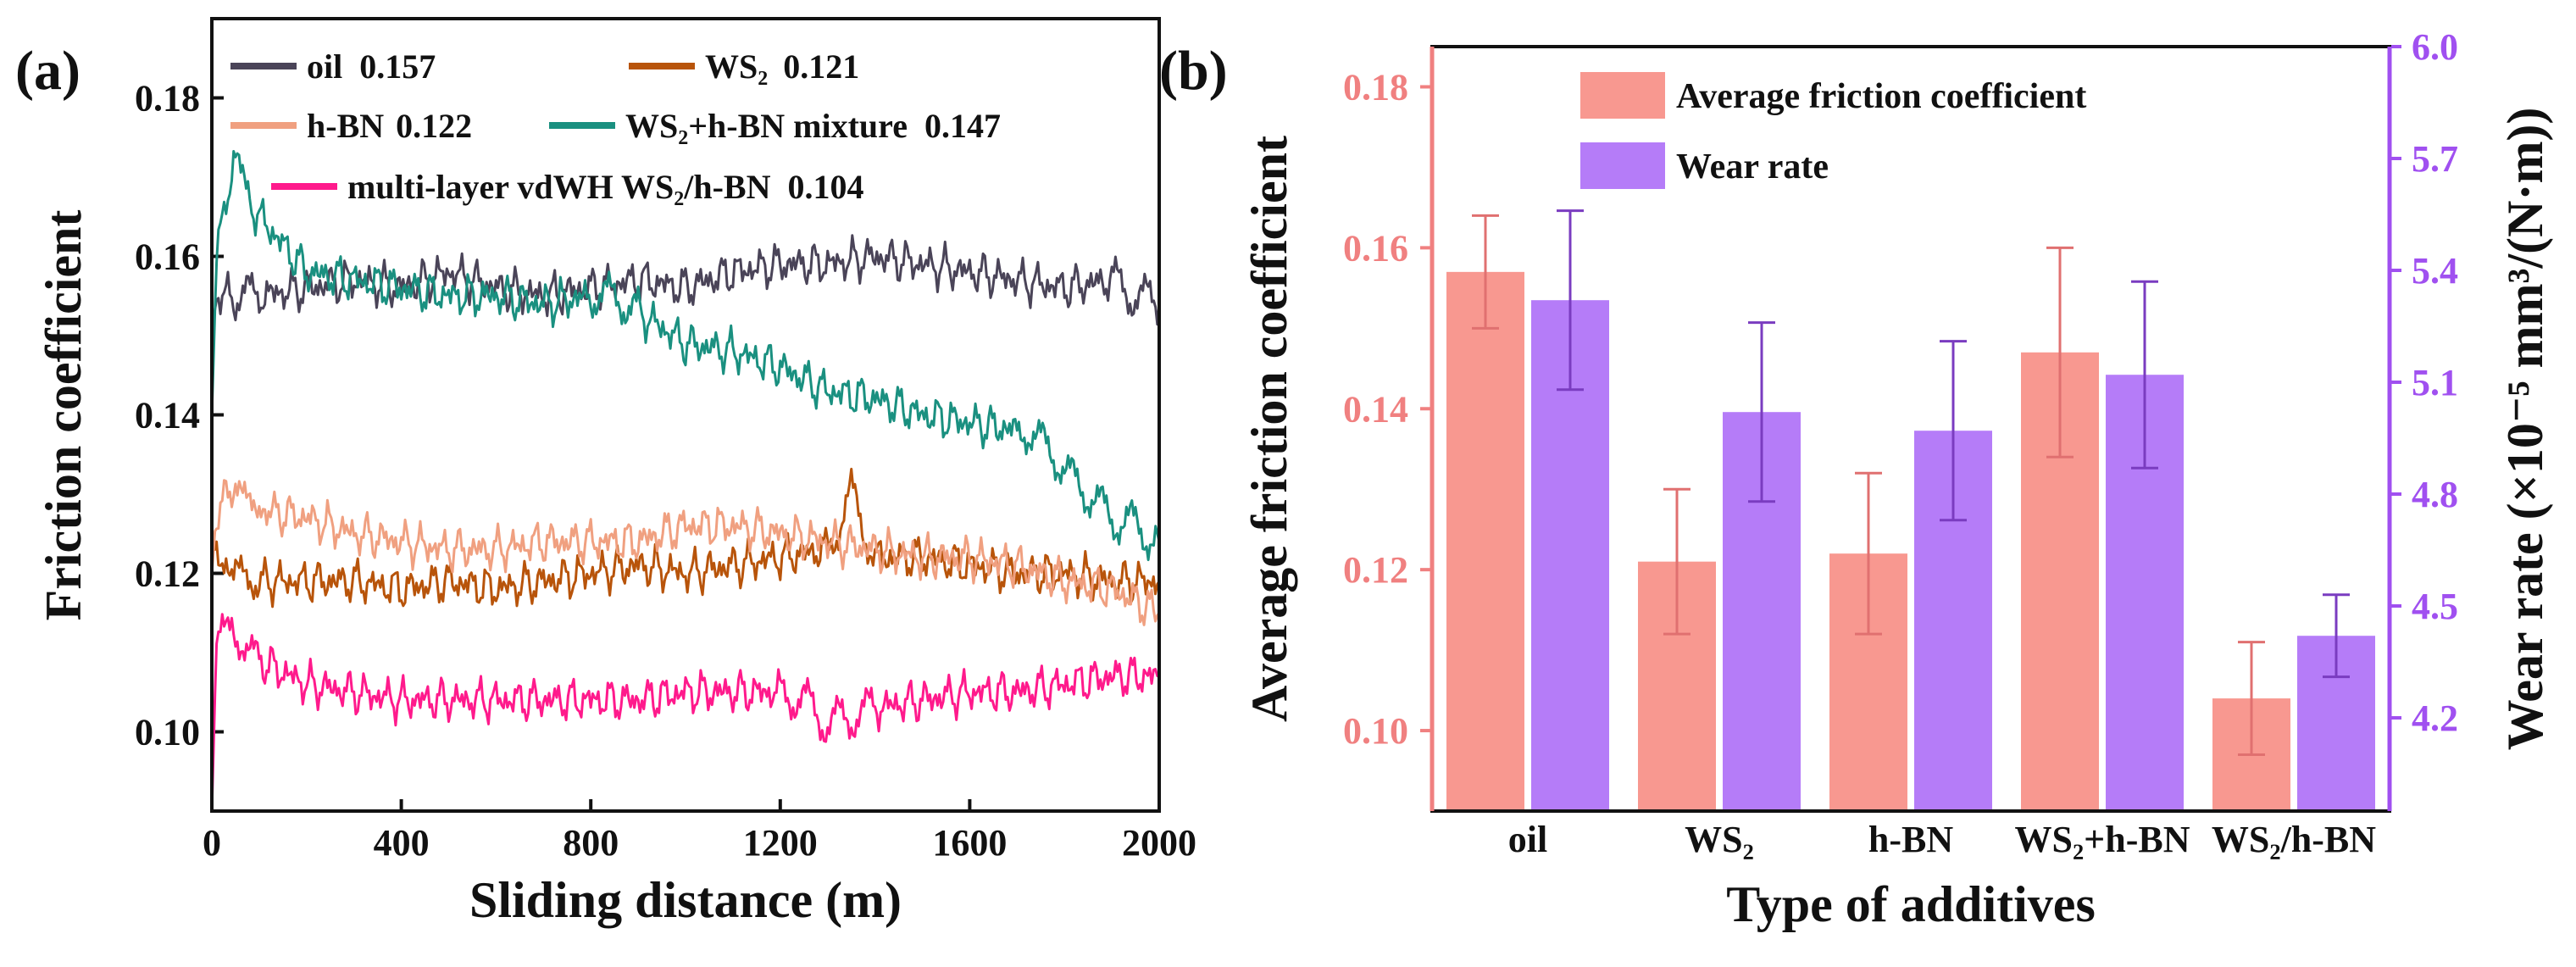  I want to click on legend-label-hbn: h-BN 0.122, so click(389, 126).